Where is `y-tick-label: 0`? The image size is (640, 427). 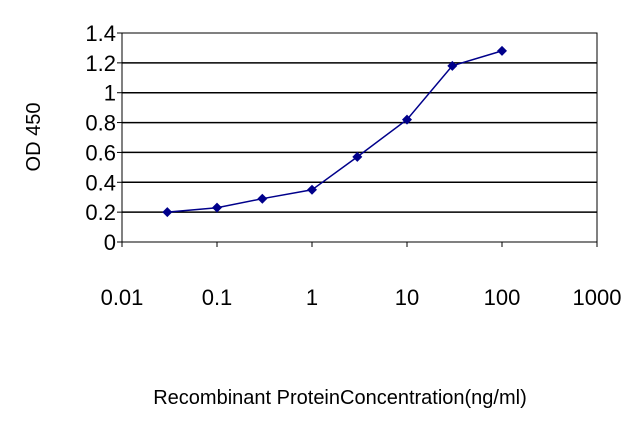
y-tick-label: 0 is located at coordinates (110, 242).